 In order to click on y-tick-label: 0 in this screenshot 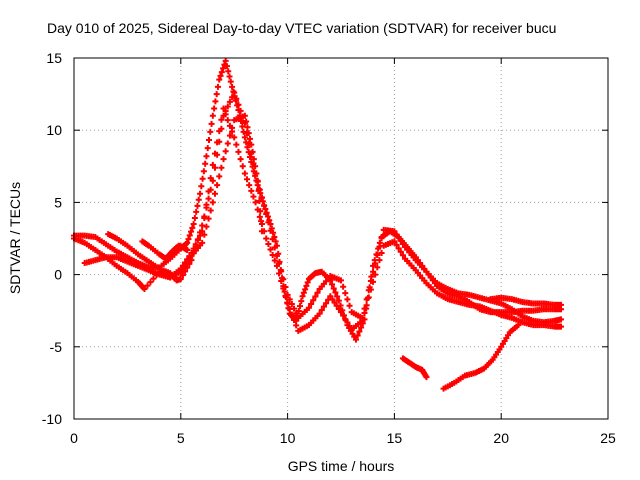, I will do `click(58, 275)`.